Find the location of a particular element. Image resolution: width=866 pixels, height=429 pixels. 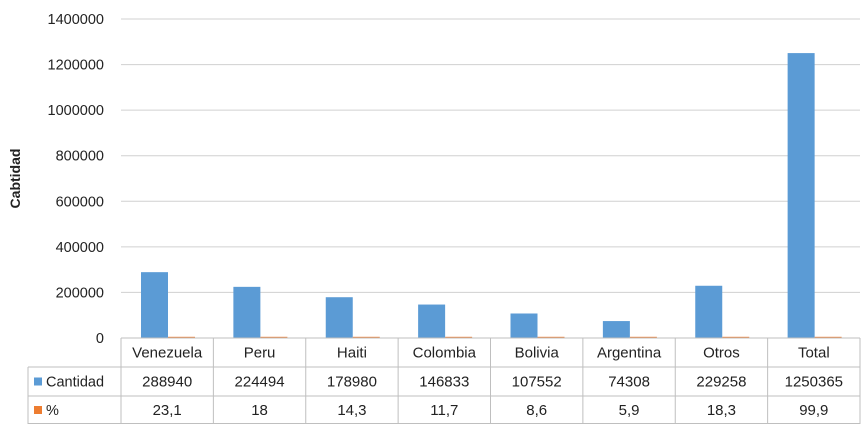

data-label: 74308 is located at coordinates (629, 382).